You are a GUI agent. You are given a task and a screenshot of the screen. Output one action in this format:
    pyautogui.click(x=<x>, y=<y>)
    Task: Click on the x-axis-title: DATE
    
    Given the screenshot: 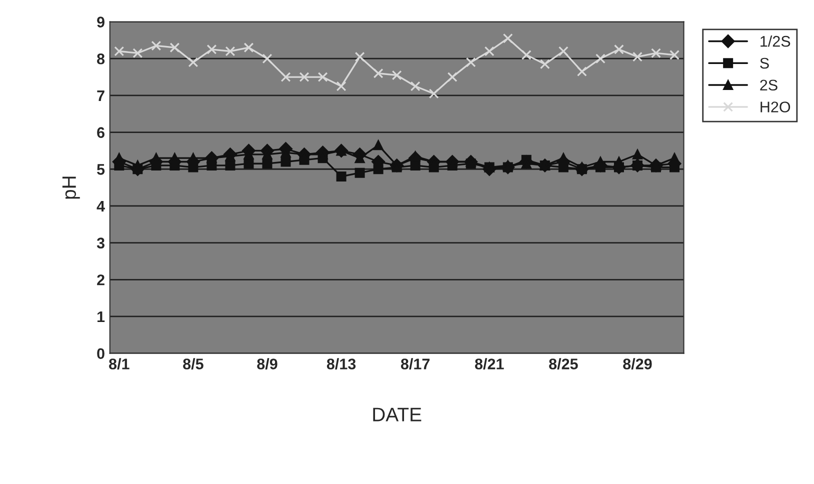 What is the action you would take?
    pyautogui.click(x=397, y=415)
    